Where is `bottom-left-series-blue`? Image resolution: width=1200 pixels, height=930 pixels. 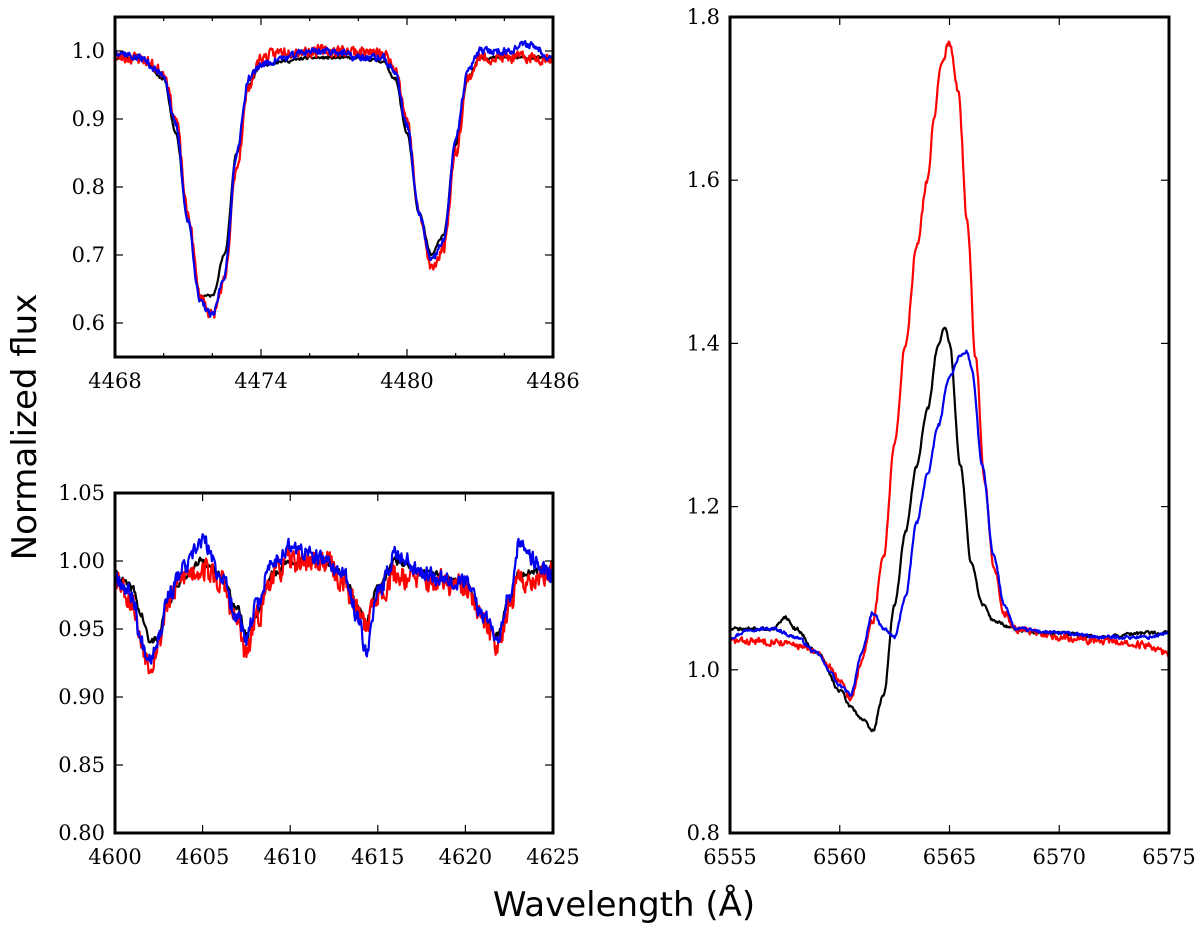
bottom-left-series-blue is located at coordinates (334, 599).